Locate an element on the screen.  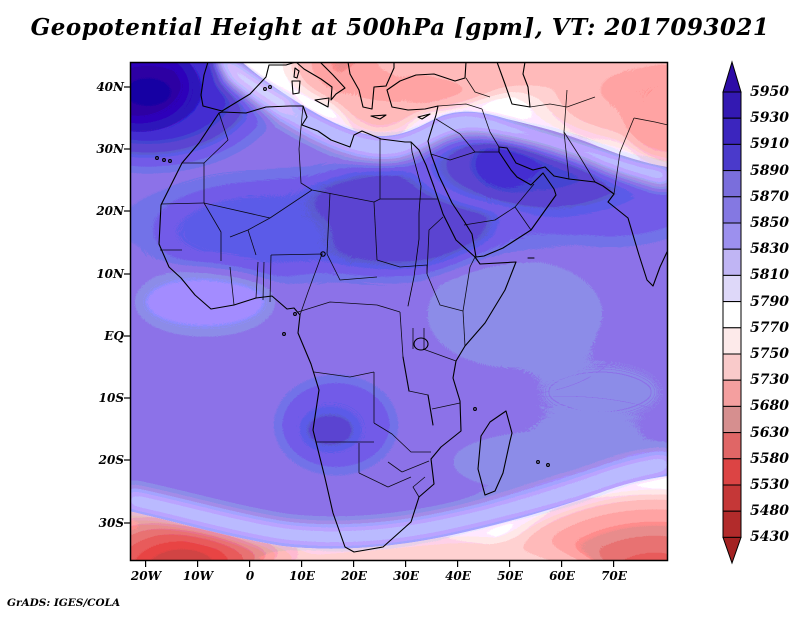
cyprus is located at coordinates (424, 116).